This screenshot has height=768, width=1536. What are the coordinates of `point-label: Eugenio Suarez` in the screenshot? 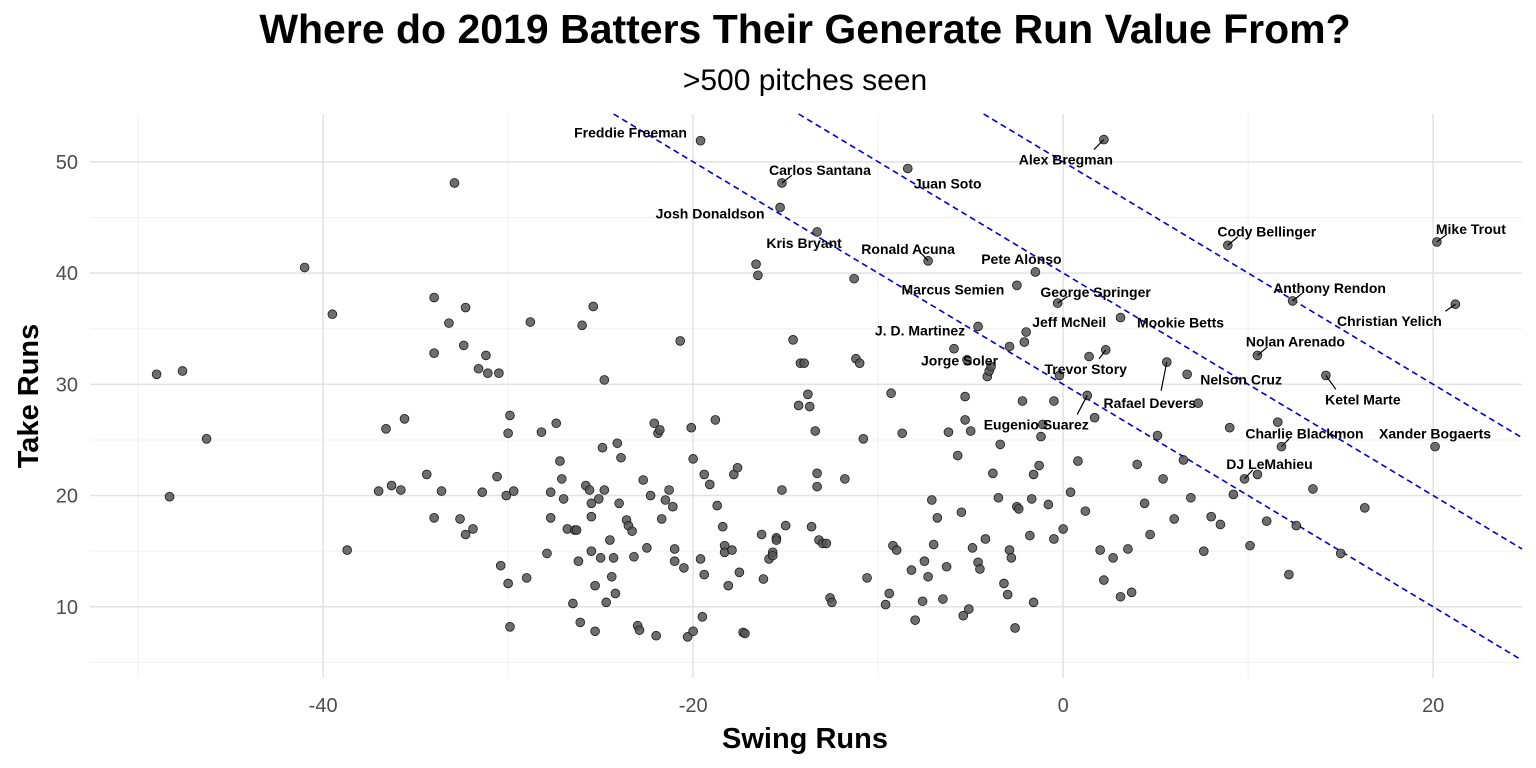 It's located at (1036, 424).